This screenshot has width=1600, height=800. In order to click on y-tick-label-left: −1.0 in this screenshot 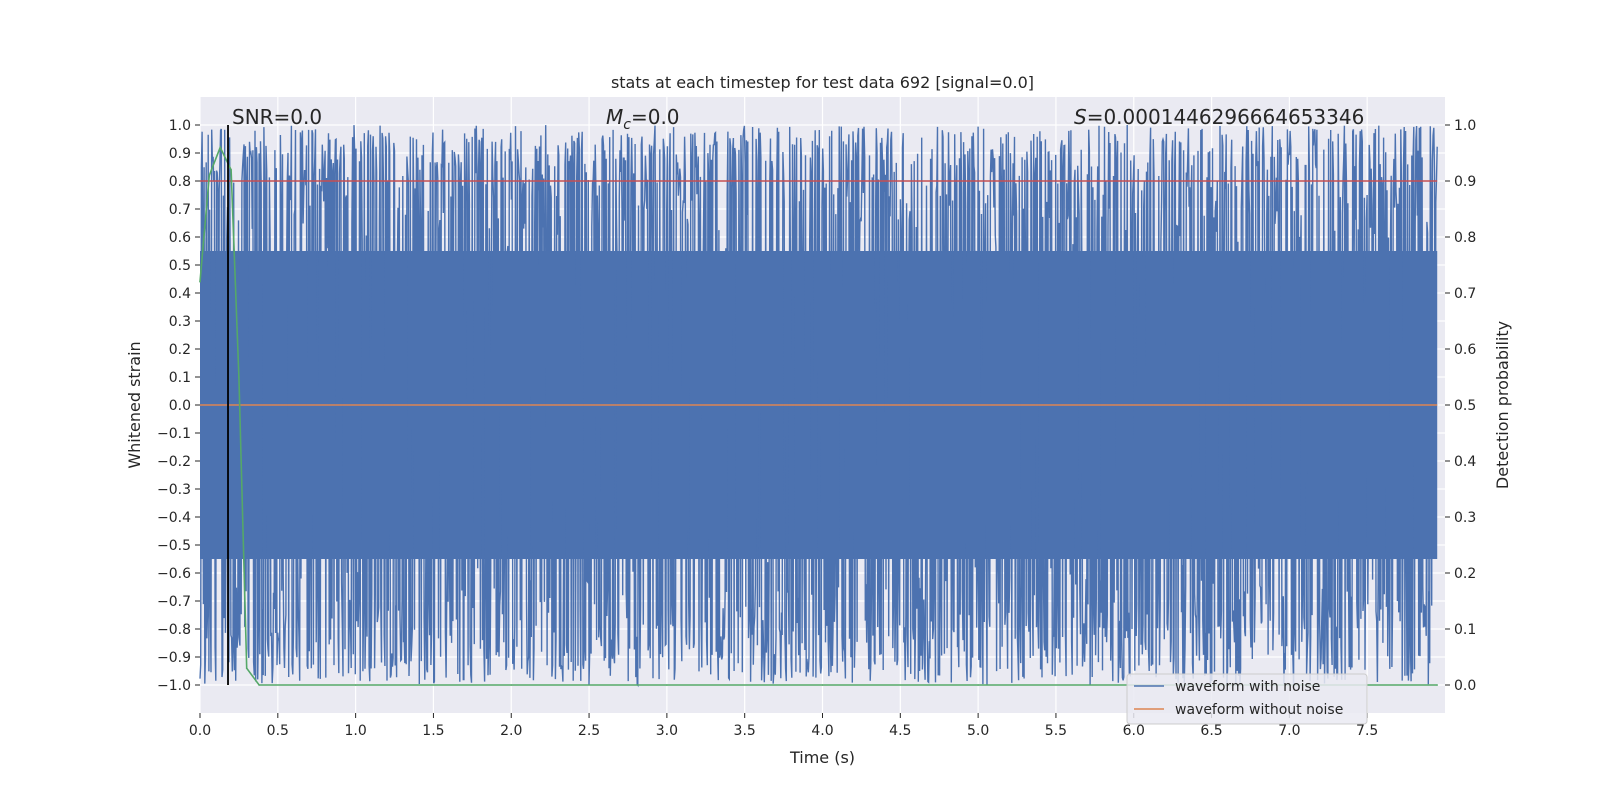, I will do `click(174, 686)`.